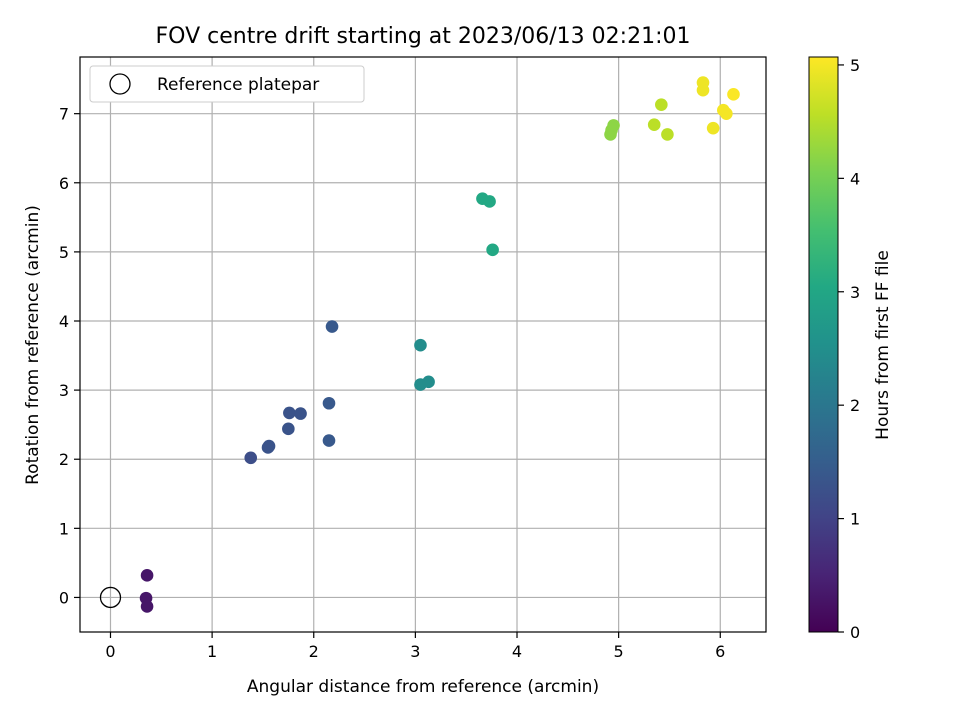  What do you see at coordinates (823, 344) in the screenshot?
I see `colorbar-gradient` at bounding box center [823, 344].